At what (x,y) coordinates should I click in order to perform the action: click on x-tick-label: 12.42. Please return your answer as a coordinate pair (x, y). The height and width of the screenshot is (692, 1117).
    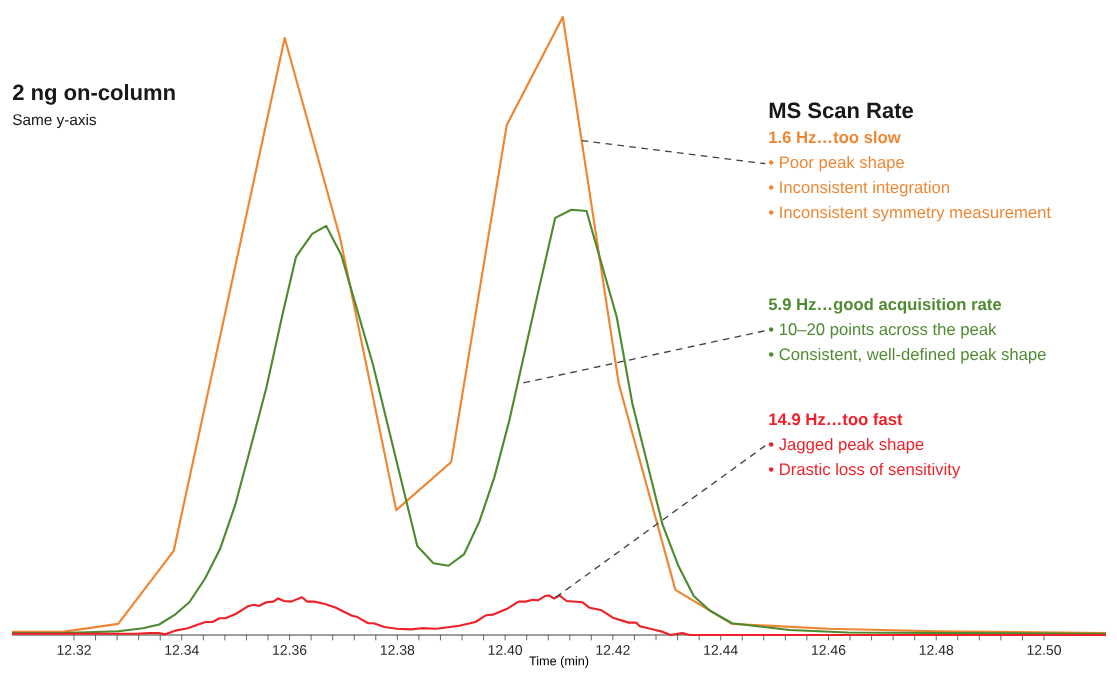
    Looking at the image, I should click on (613, 650).